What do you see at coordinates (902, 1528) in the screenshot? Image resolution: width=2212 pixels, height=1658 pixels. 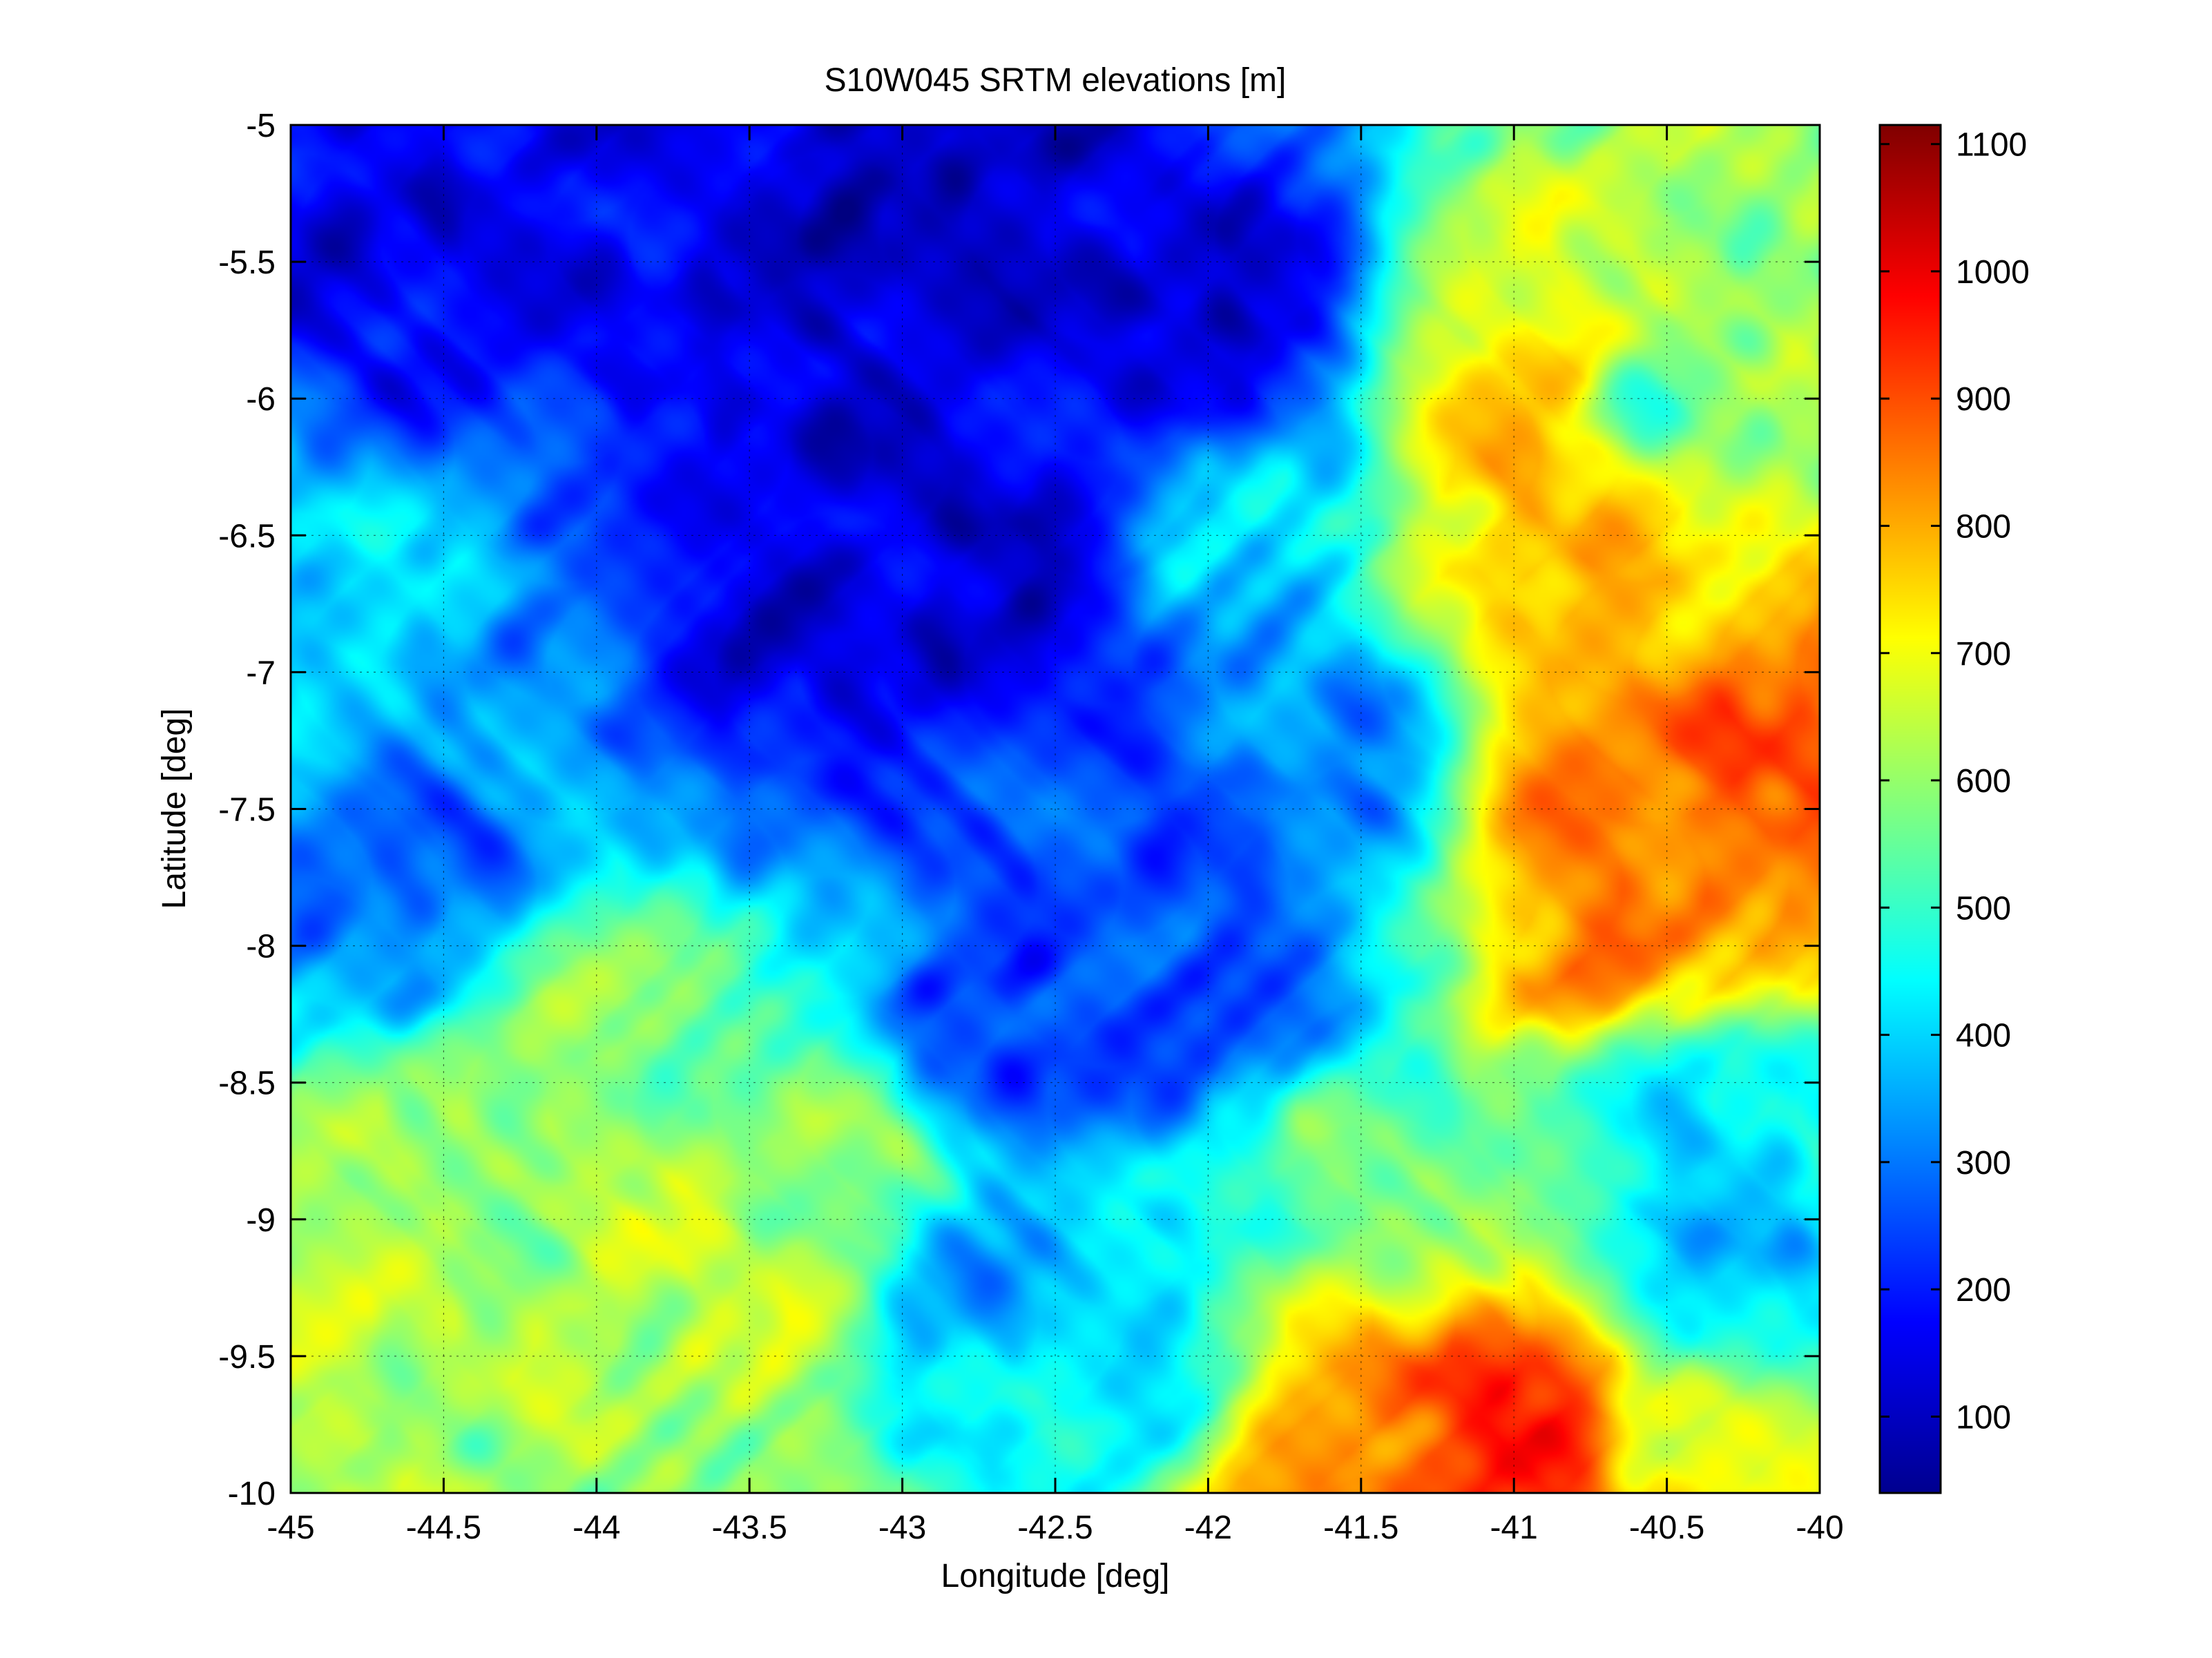 I see `x-tick-label: -43` at bounding box center [902, 1528].